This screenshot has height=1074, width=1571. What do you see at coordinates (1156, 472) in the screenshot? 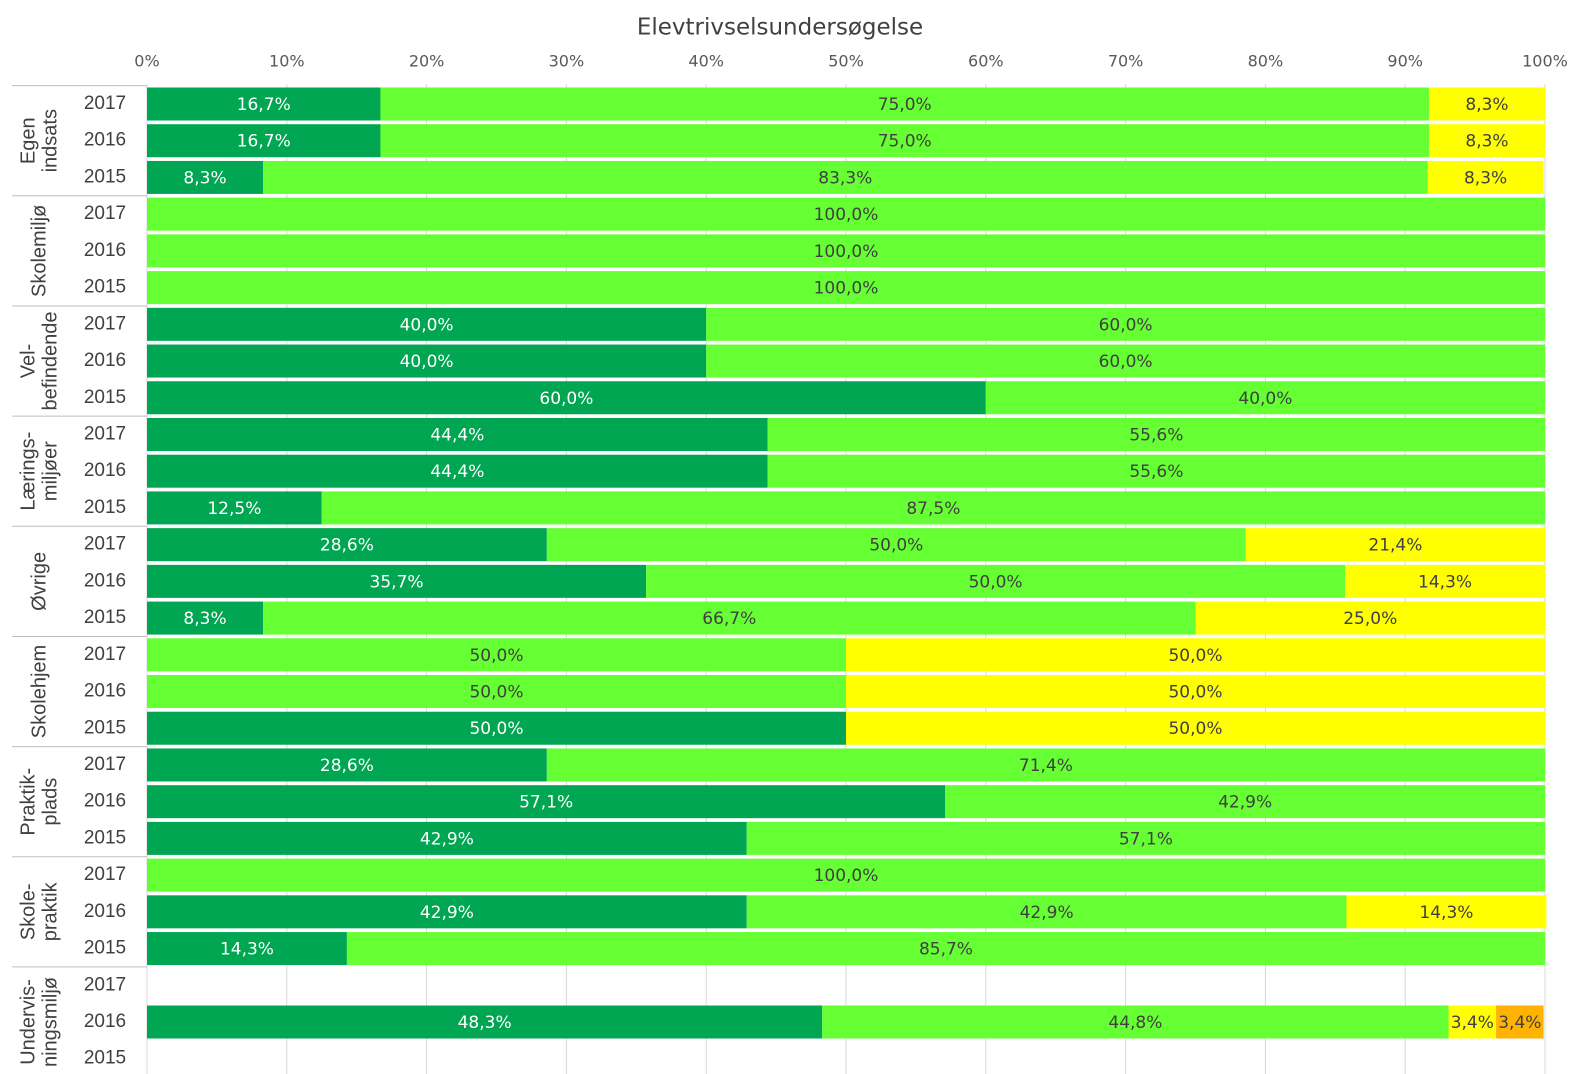
I see `data-label: 55,6%` at bounding box center [1156, 472].